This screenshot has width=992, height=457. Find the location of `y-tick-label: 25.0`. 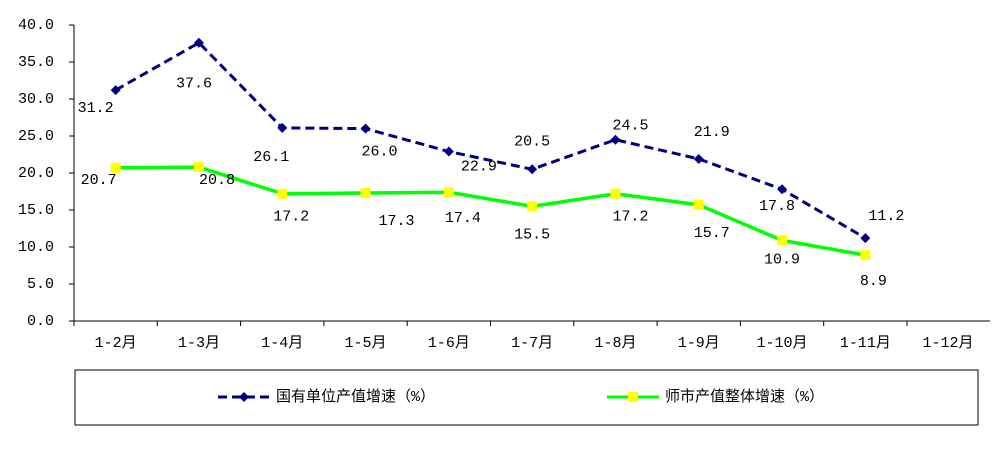

y-tick-label: 25.0 is located at coordinates (36, 136).